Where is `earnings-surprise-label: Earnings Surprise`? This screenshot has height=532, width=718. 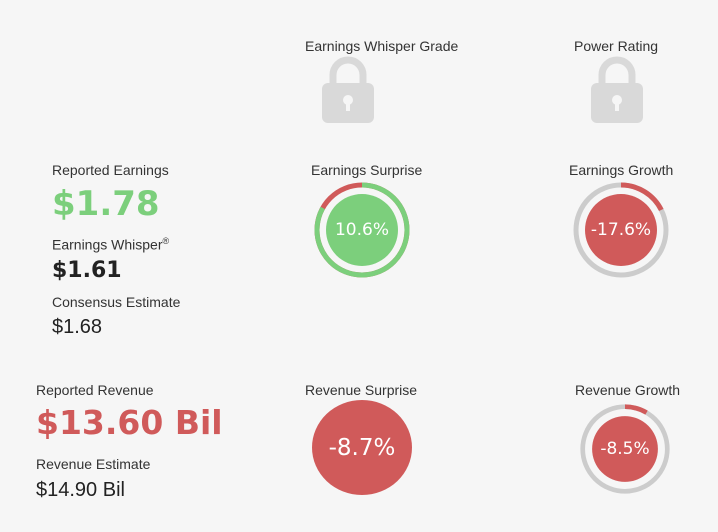 earnings-surprise-label: Earnings Surprise is located at coordinates (367, 170).